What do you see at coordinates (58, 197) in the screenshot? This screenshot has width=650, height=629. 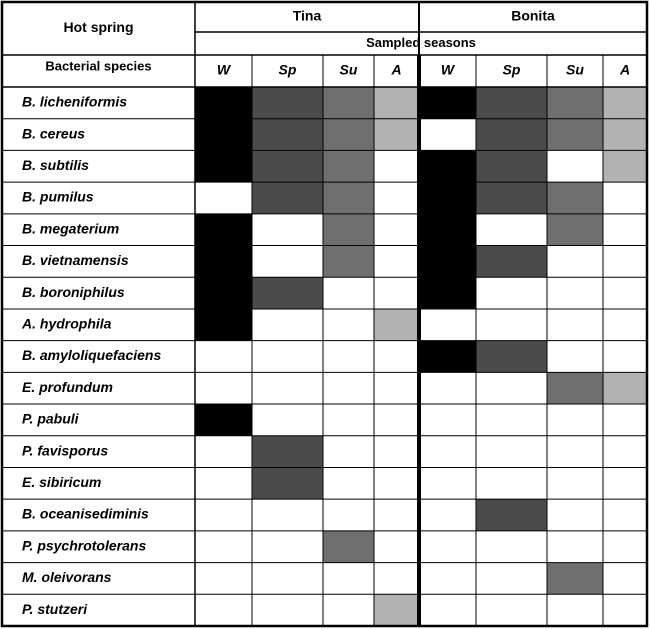 I see `species-label: B. pumilus` at bounding box center [58, 197].